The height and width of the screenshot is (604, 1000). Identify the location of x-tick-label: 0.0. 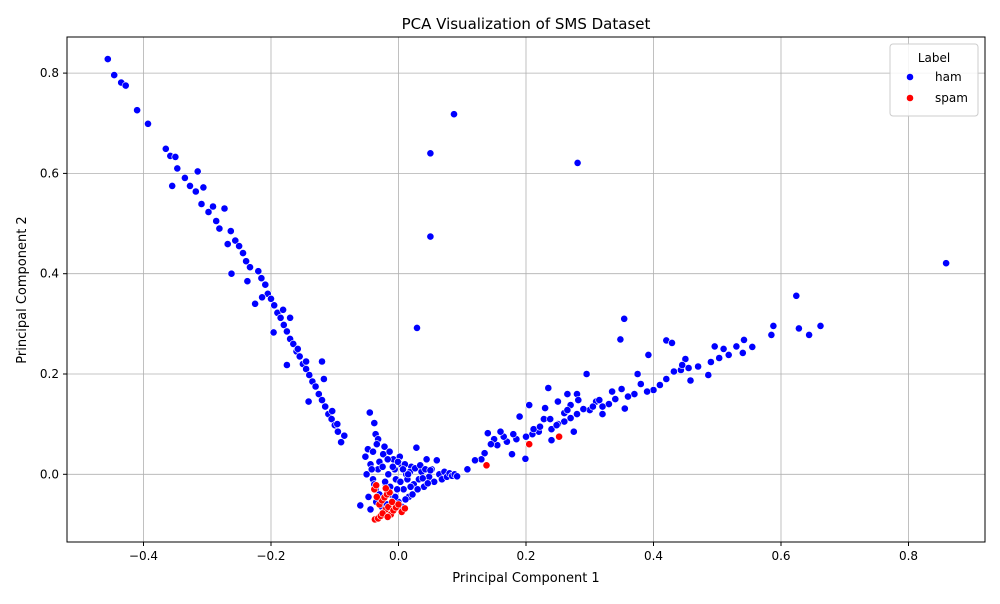
(398, 556).